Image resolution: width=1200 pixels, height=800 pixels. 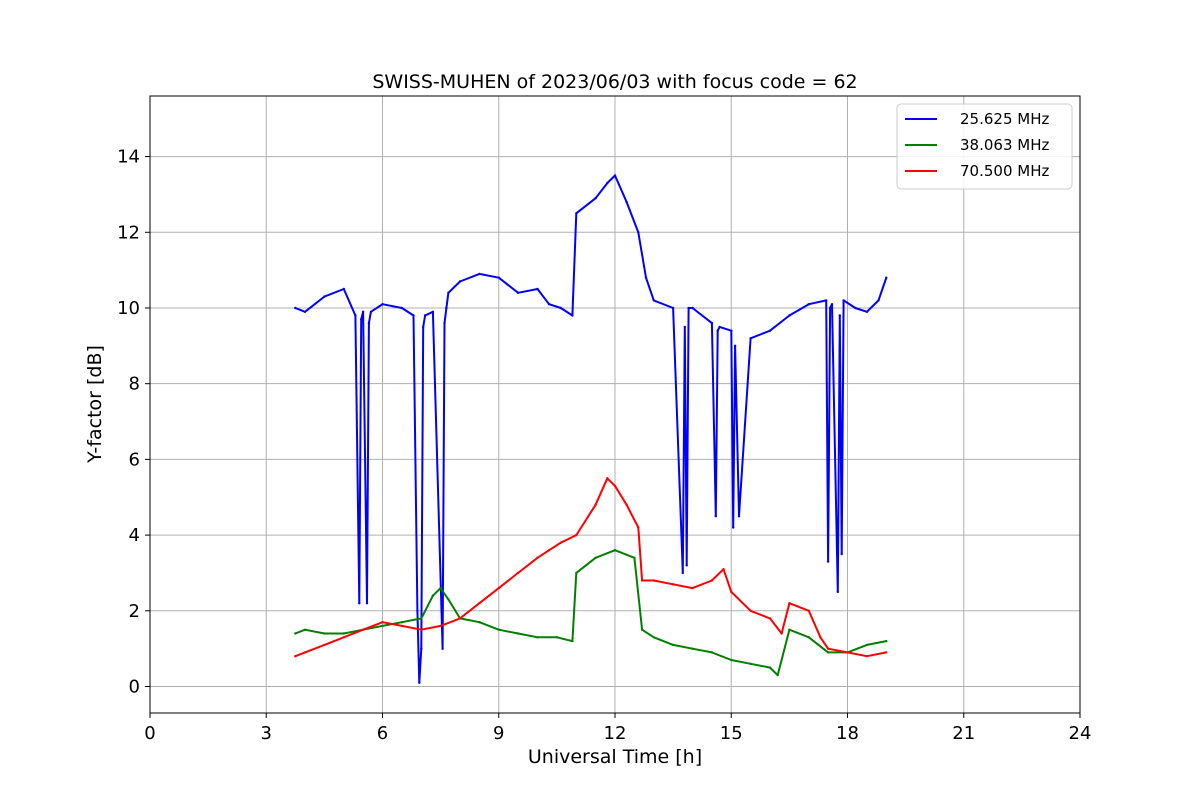 What do you see at coordinates (95, 404) in the screenshot?
I see `y-axis-label: Y-factor [dB]` at bounding box center [95, 404].